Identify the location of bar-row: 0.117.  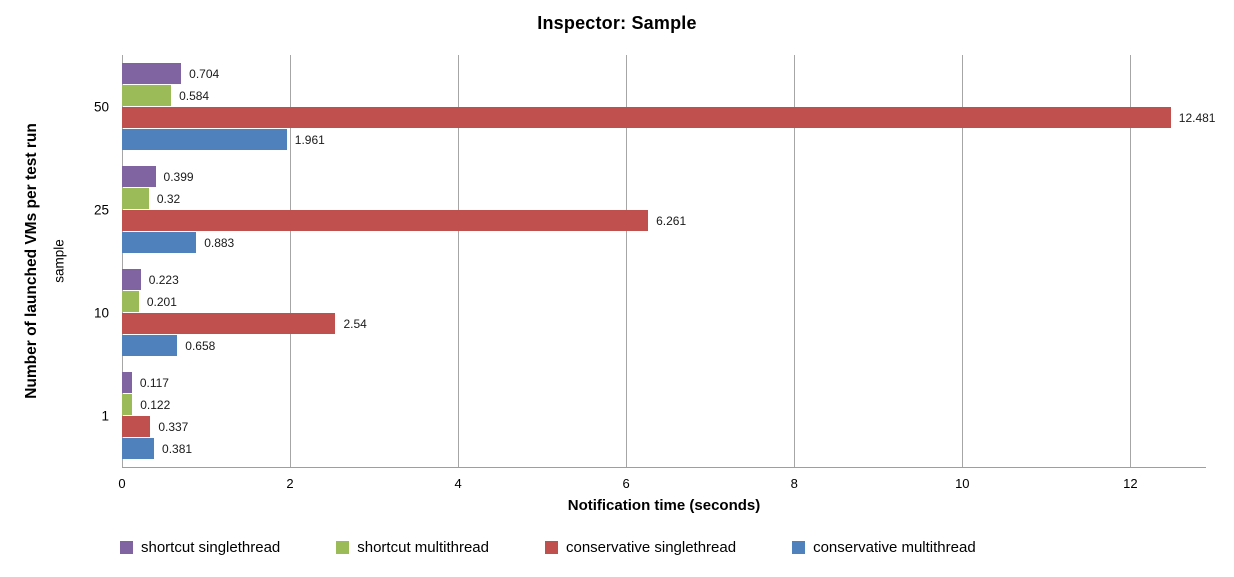
(664, 382).